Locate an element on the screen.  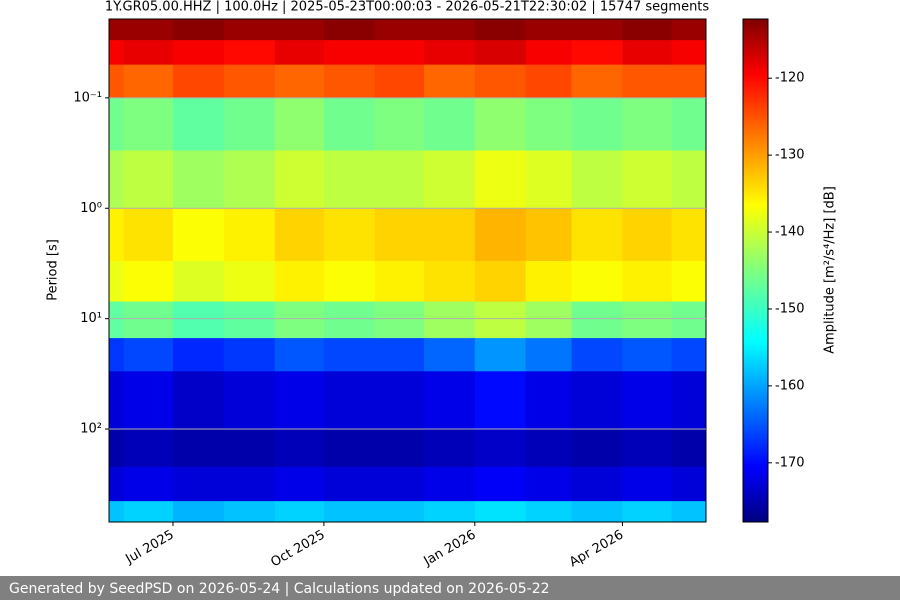
x-tick-label: Jan 2026 is located at coordinates (450, 549).